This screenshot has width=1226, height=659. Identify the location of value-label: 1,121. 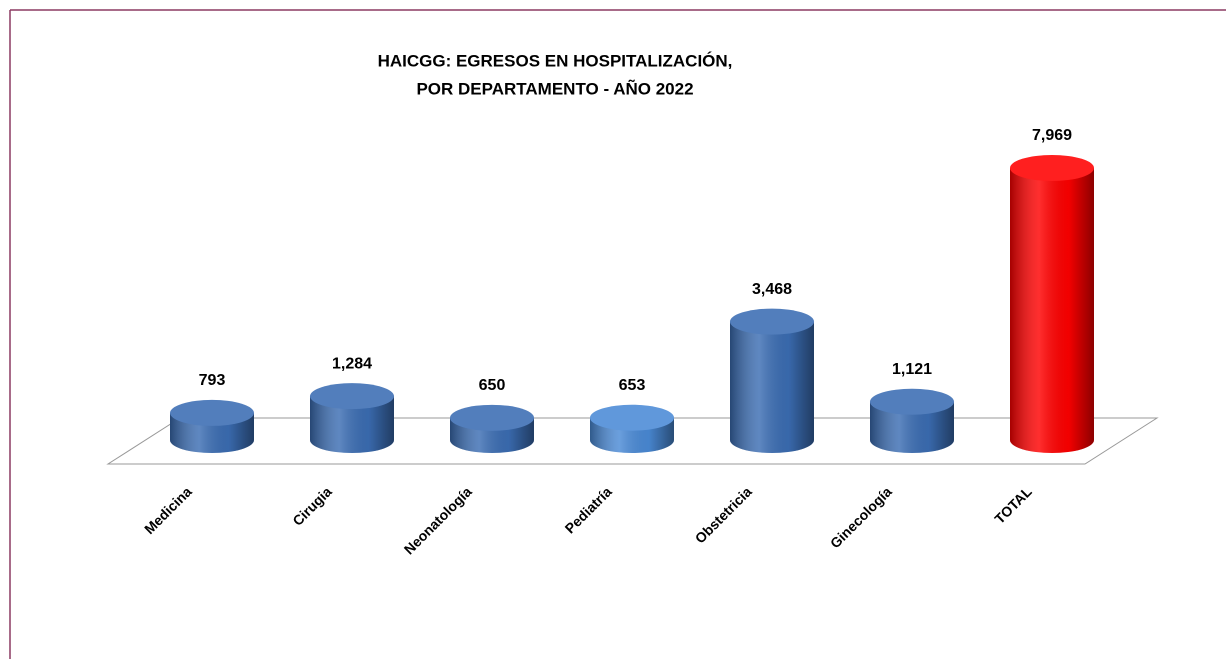
(912, 369).